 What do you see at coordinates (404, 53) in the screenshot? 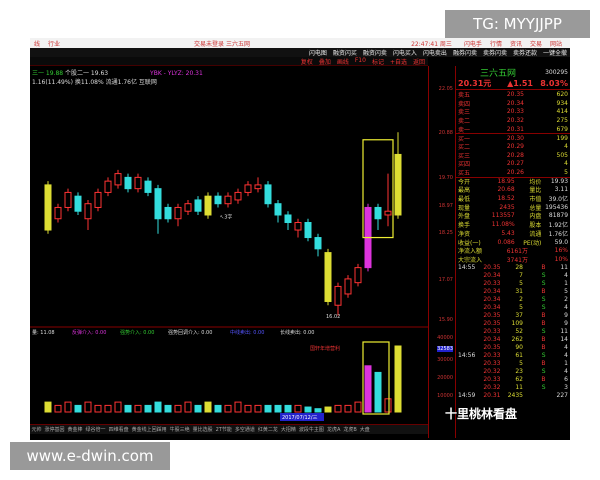
I see `action-button: 闪电买入` at bounding box center [404, 53].